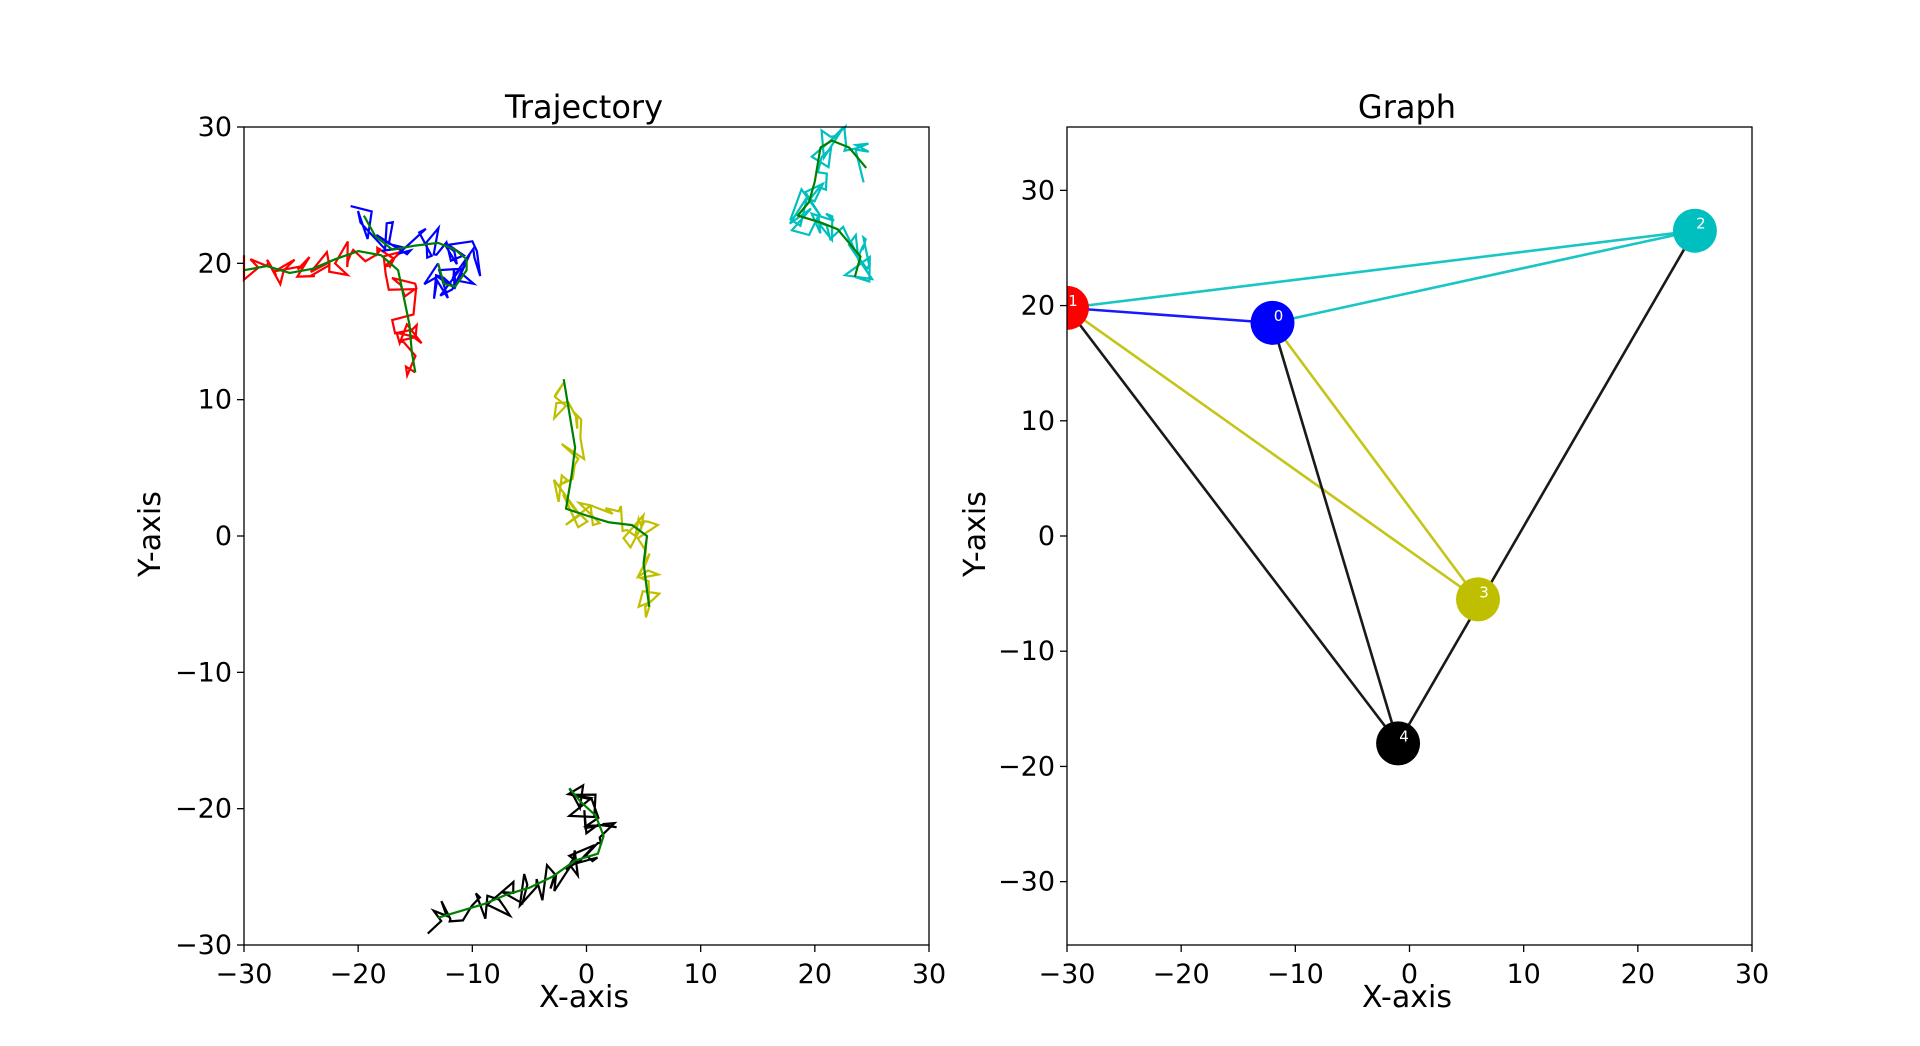 This screenshot has height=1046, width=1920. Describe the element at coordinates (1701, 224) in the screenshot. I see `graph-node-label: 2` at that location.